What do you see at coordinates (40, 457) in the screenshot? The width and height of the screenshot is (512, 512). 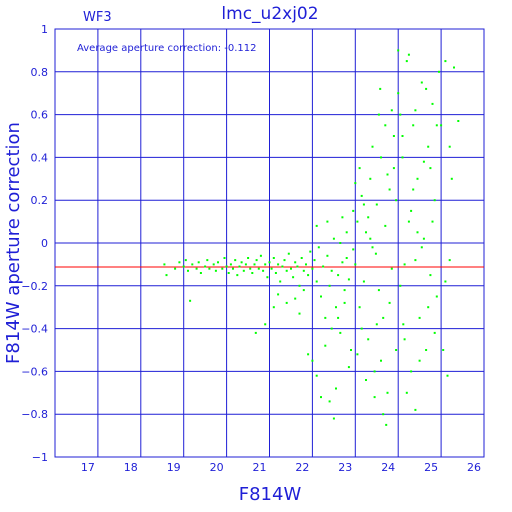 I see `y-tick-label: −1` at bounding box center [40, 457].